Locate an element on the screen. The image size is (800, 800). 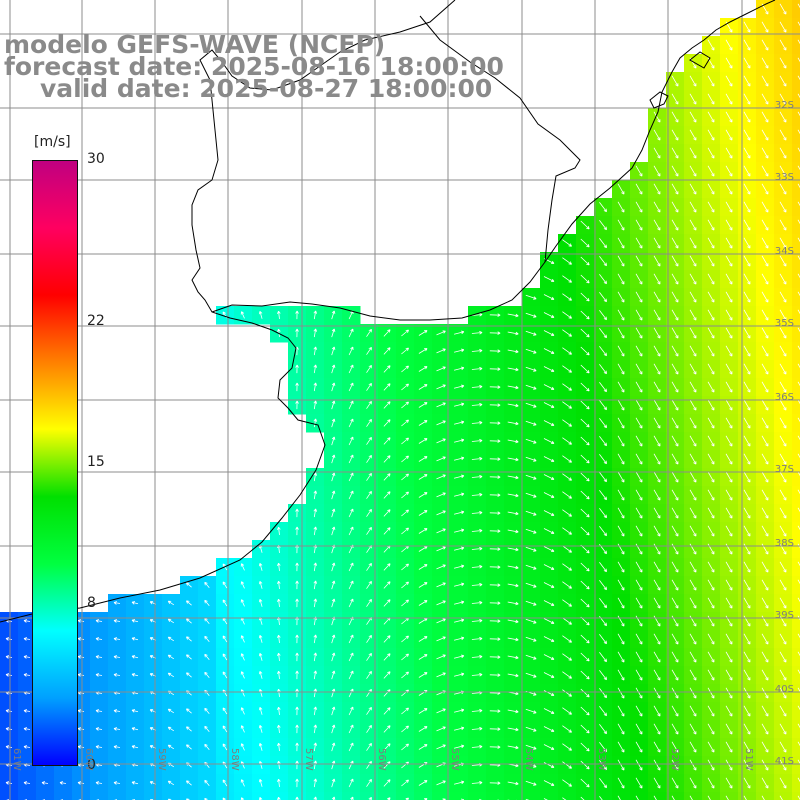
longitude-label: 57W is located at coordinates (308, 759).